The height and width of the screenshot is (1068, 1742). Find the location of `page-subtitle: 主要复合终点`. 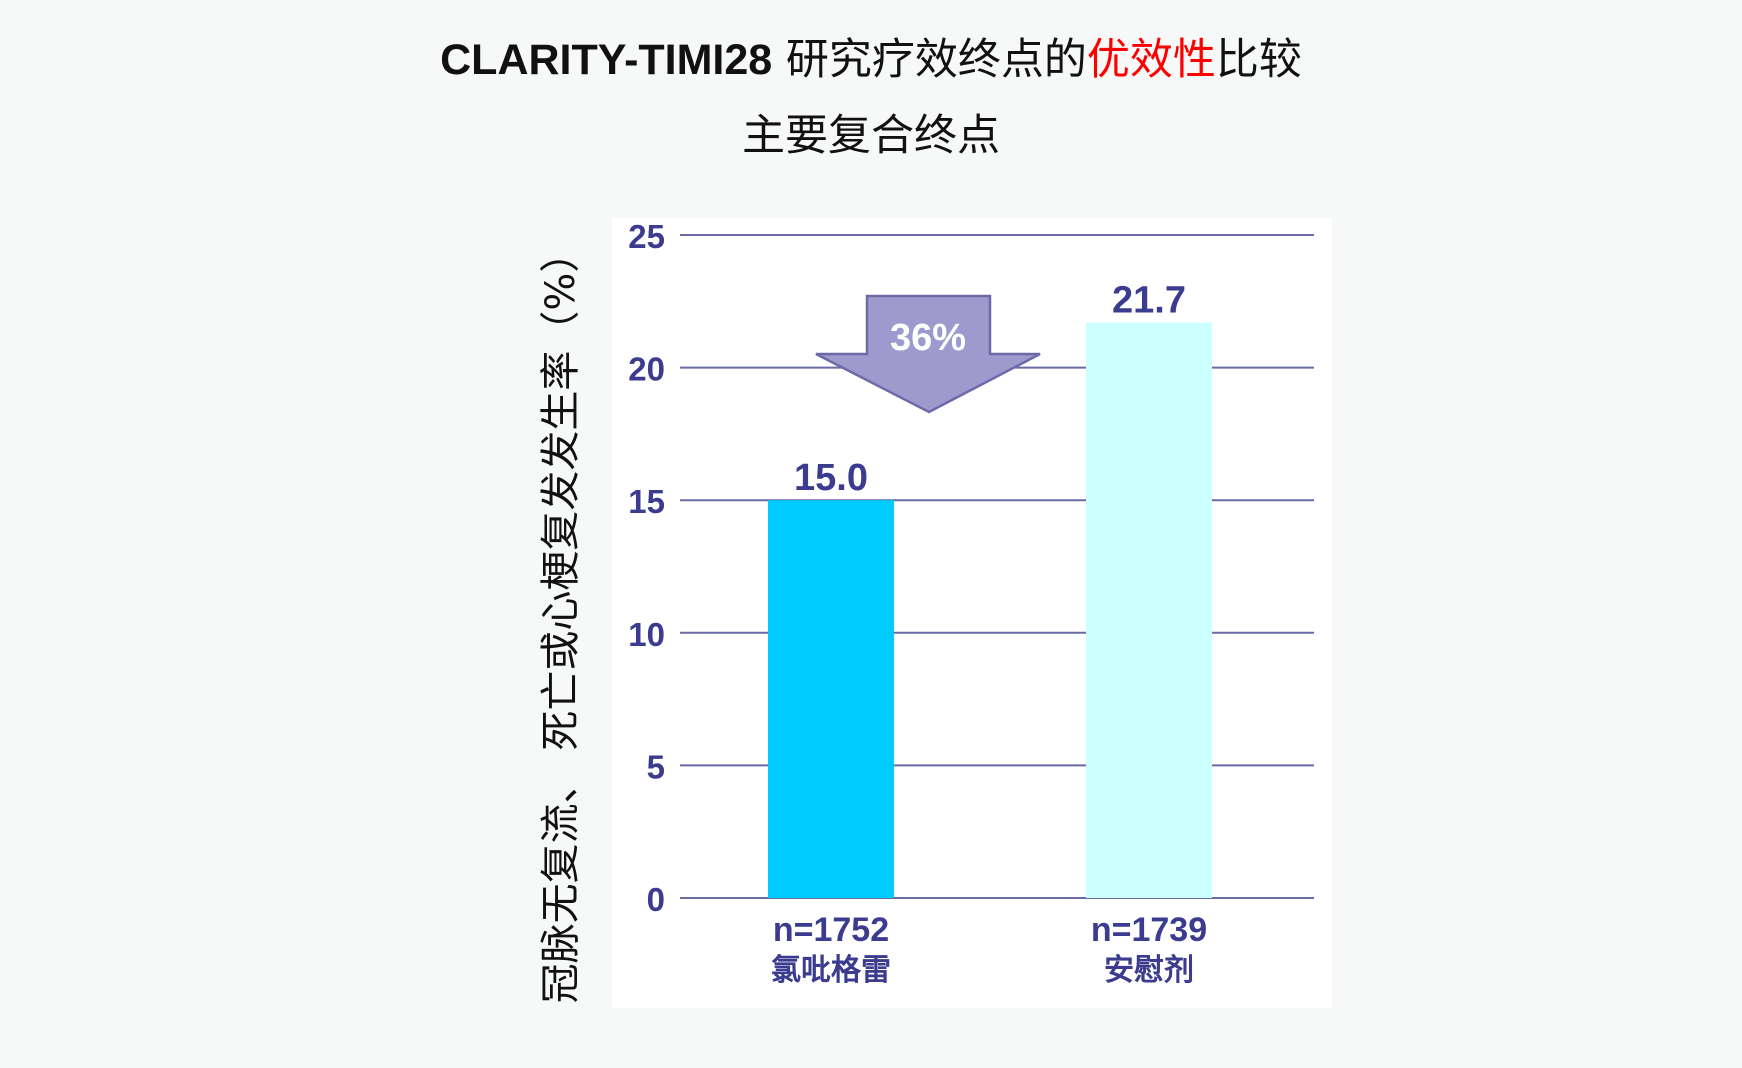

page-subtitle: 主要复合终点 is located at coordinates (871, 136).